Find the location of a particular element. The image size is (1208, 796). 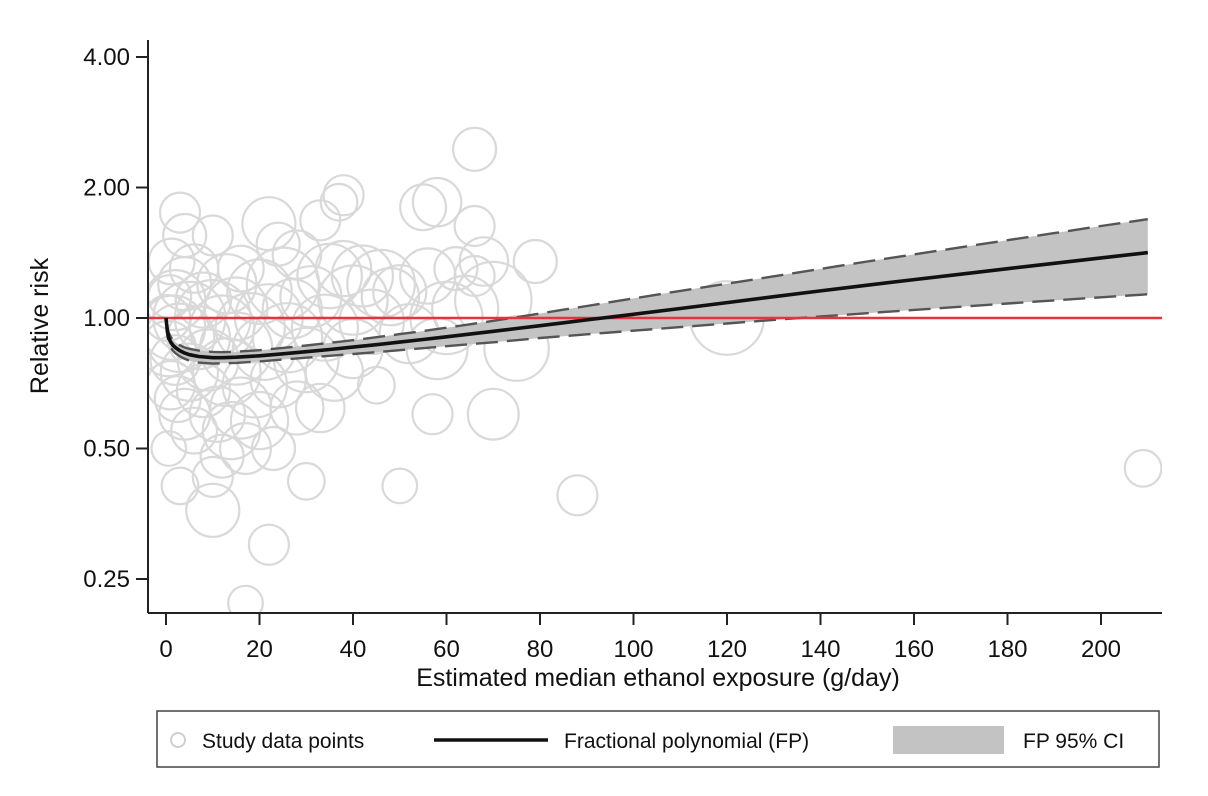

x-ticks: 0 20 40 60 80 100 120 140 160 180 200 is located at coordinates (640, 638).